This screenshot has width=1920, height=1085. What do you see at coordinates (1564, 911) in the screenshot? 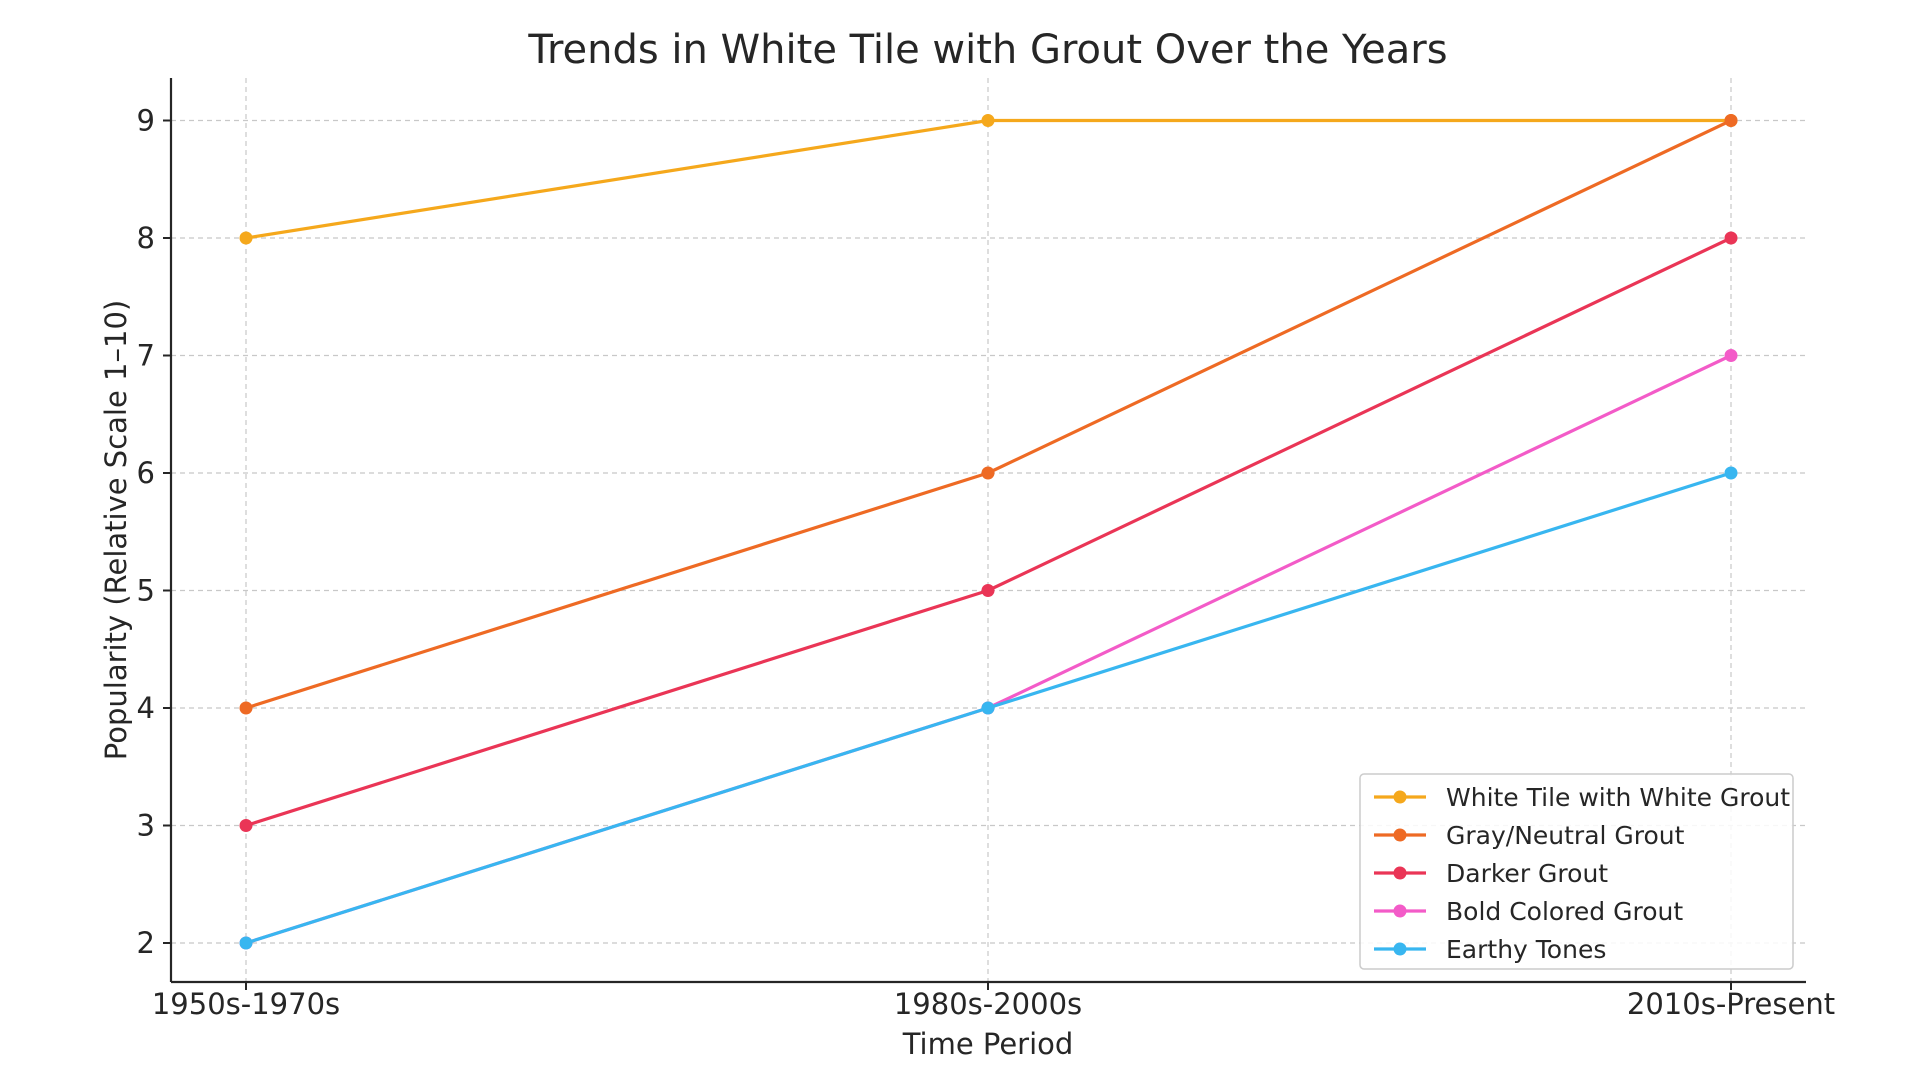
I see `legend-label: Bold Colored Grout` at bounding box center [1564, 911].